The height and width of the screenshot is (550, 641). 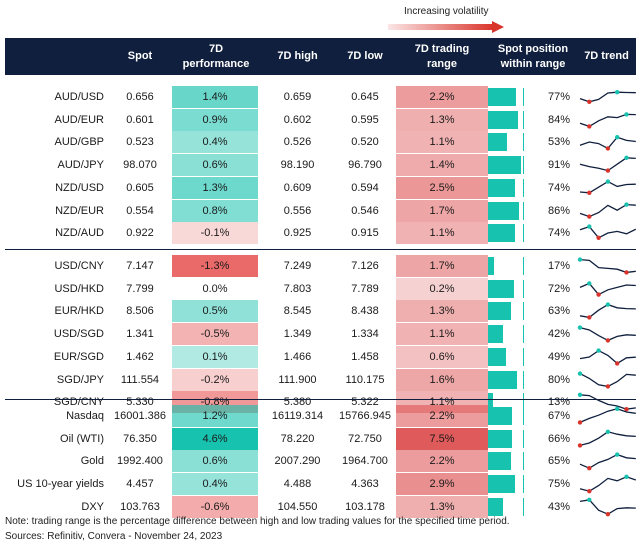 I want to click on header-position-line2: within range, so click(x=533, y=63).